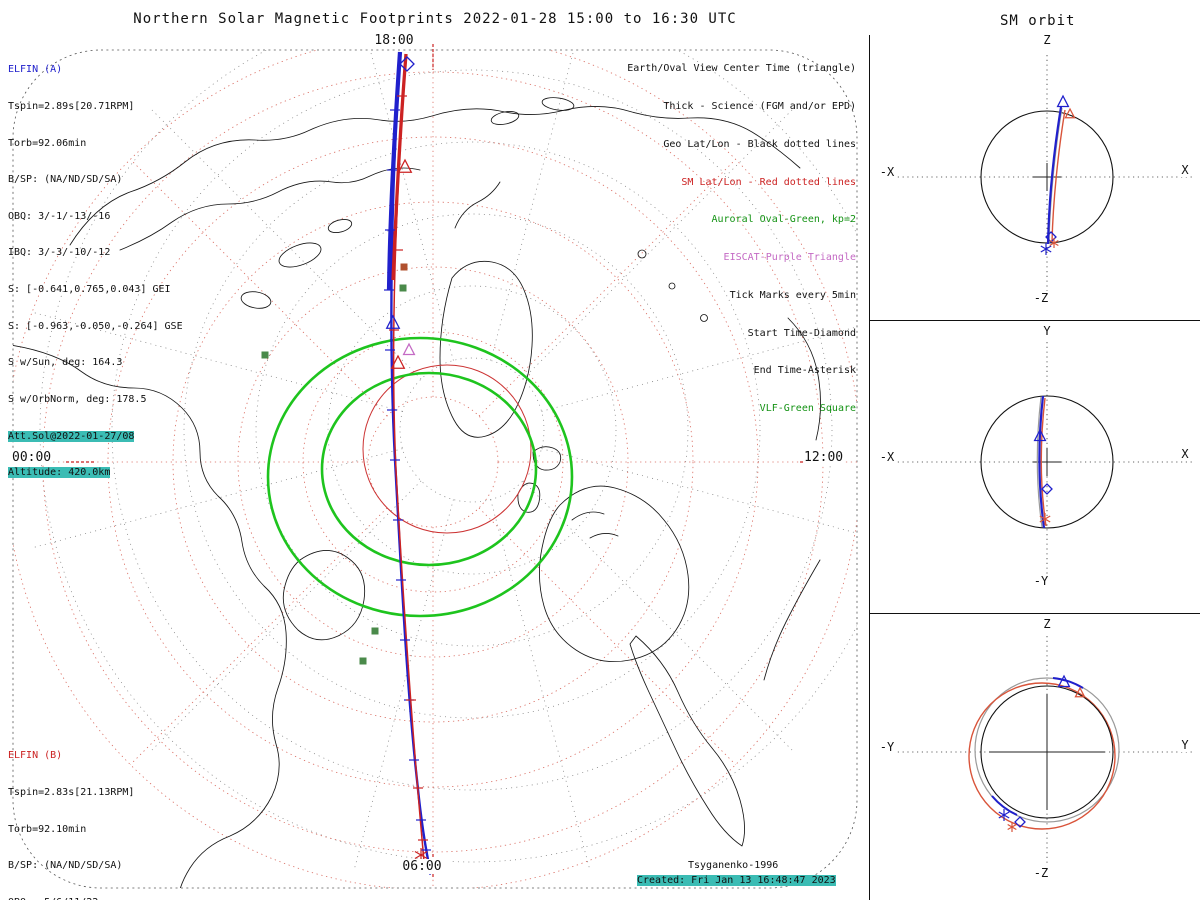  I want to click on footprint-tracks, so click(409, 463).